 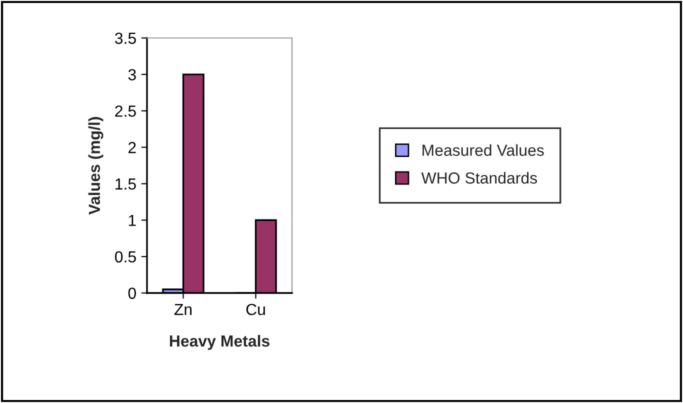 I want to click on legend-label: WHO Standards, so click(x=479, y=178).